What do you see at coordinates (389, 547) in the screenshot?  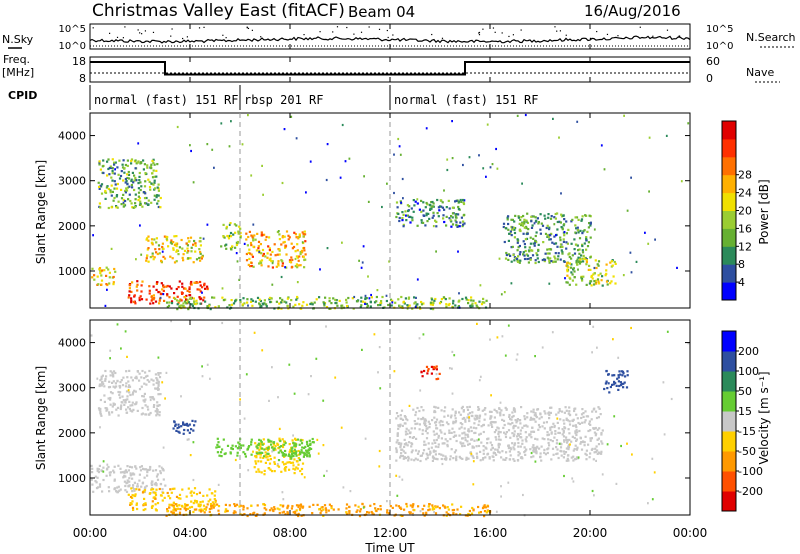 I see `time-axis-label: Time UT` at bounding box center [389, 547].